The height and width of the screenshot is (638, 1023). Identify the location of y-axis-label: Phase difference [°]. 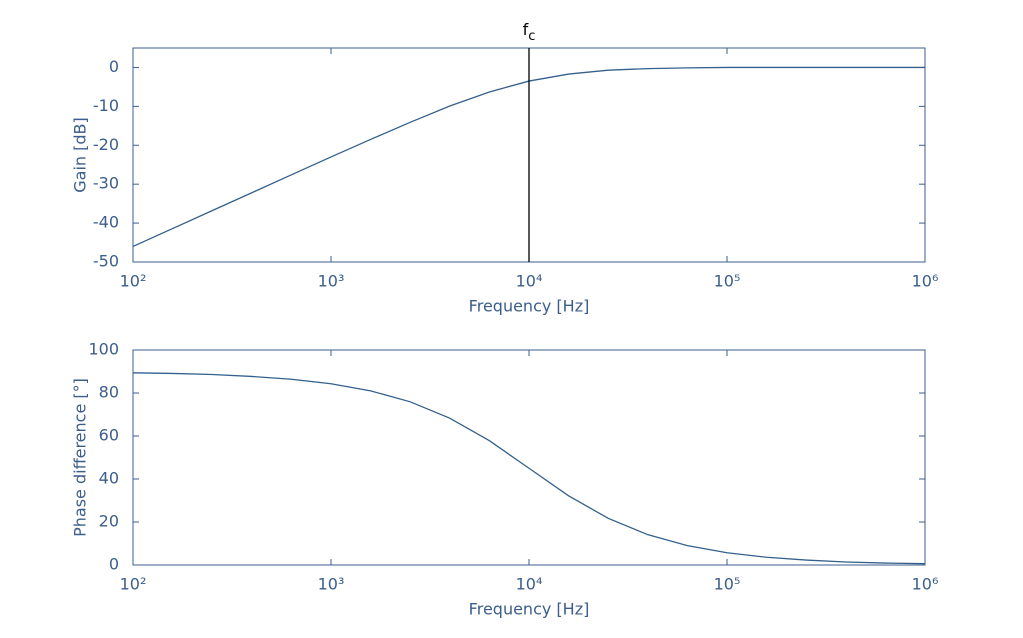
(80, 457).